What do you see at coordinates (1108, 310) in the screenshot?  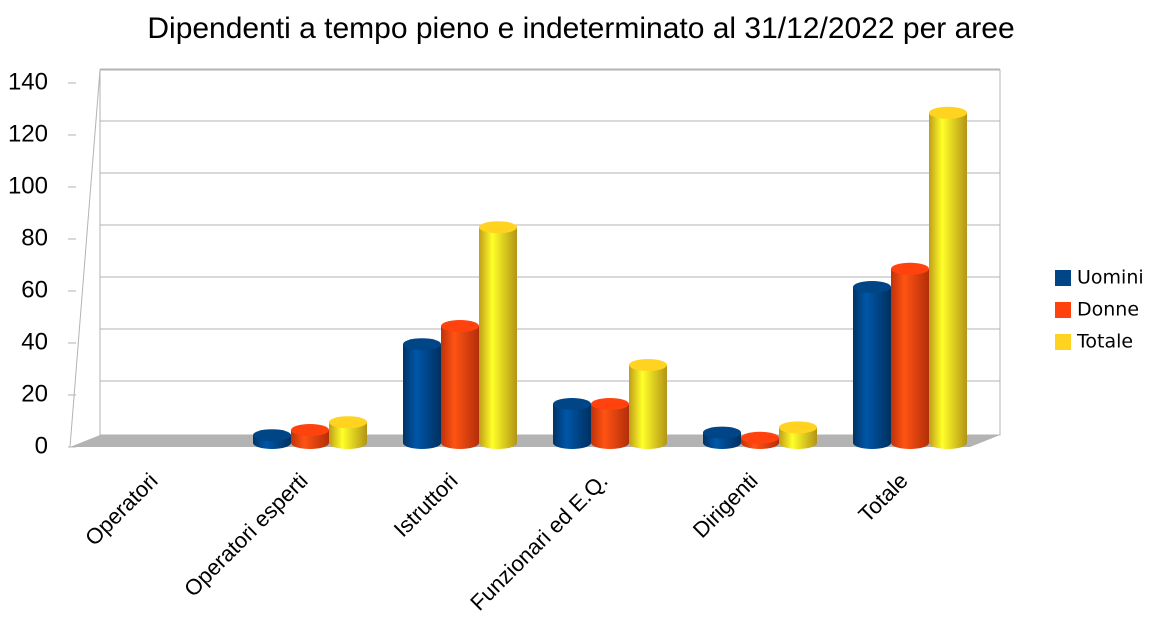 I see `legend-label: Donne` at bounding box center [1108, 310].